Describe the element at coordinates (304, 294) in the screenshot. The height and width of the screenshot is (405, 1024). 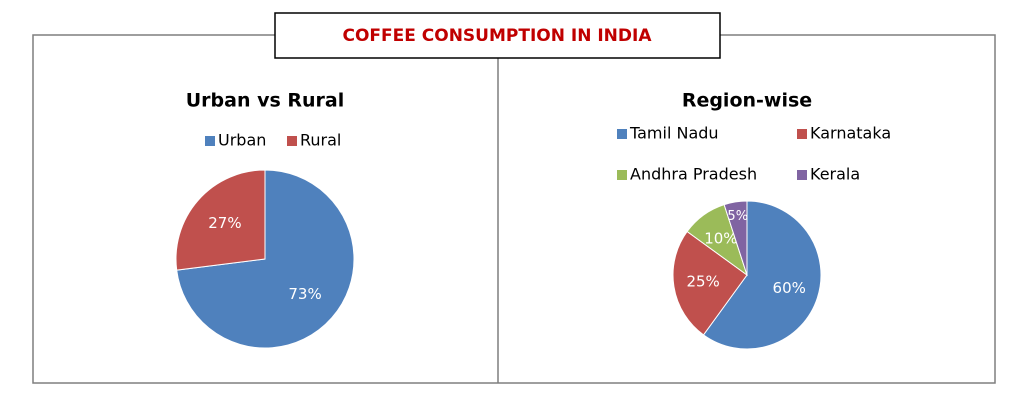
I see `data-label: 73%` at that location.